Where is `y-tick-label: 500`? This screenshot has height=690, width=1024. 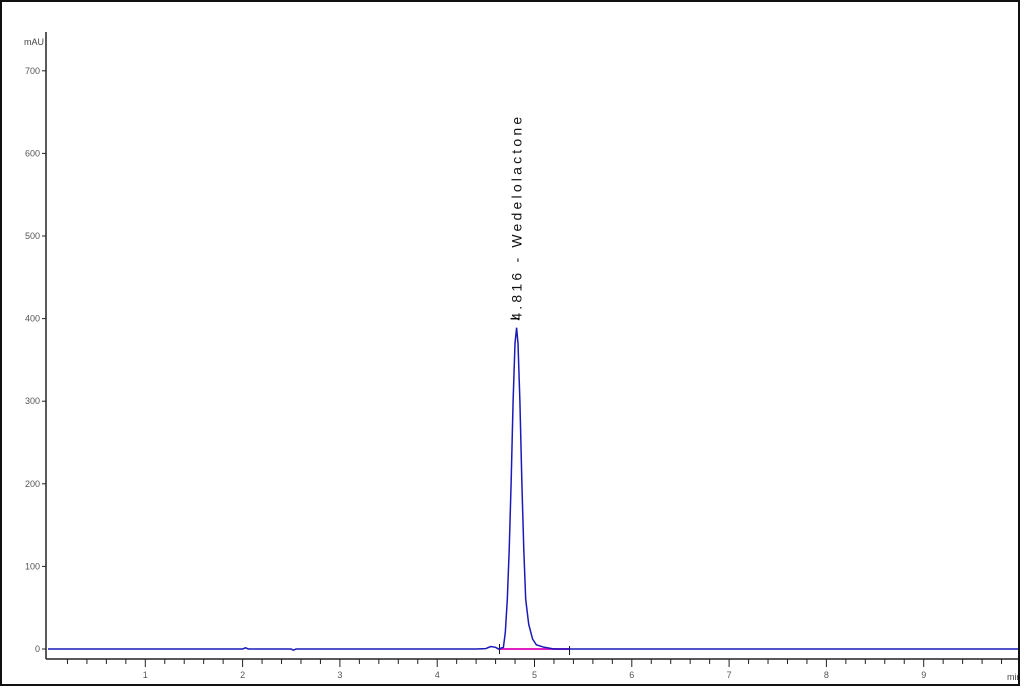 y-tick-label: 500 is located at coordinates (32, 236).